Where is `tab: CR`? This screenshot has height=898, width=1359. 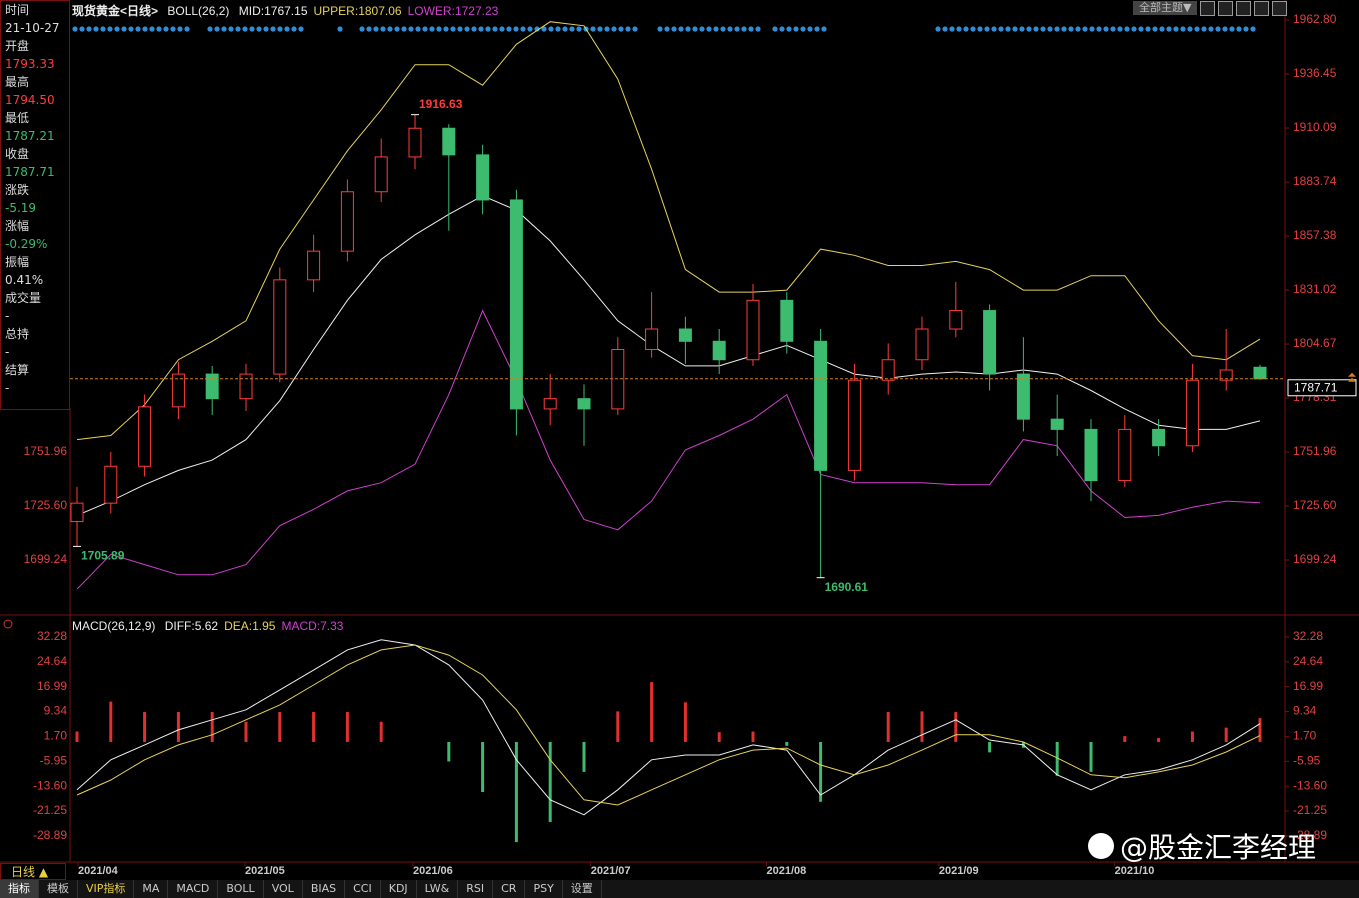 tab: CR is located at coordinates (509, 889).